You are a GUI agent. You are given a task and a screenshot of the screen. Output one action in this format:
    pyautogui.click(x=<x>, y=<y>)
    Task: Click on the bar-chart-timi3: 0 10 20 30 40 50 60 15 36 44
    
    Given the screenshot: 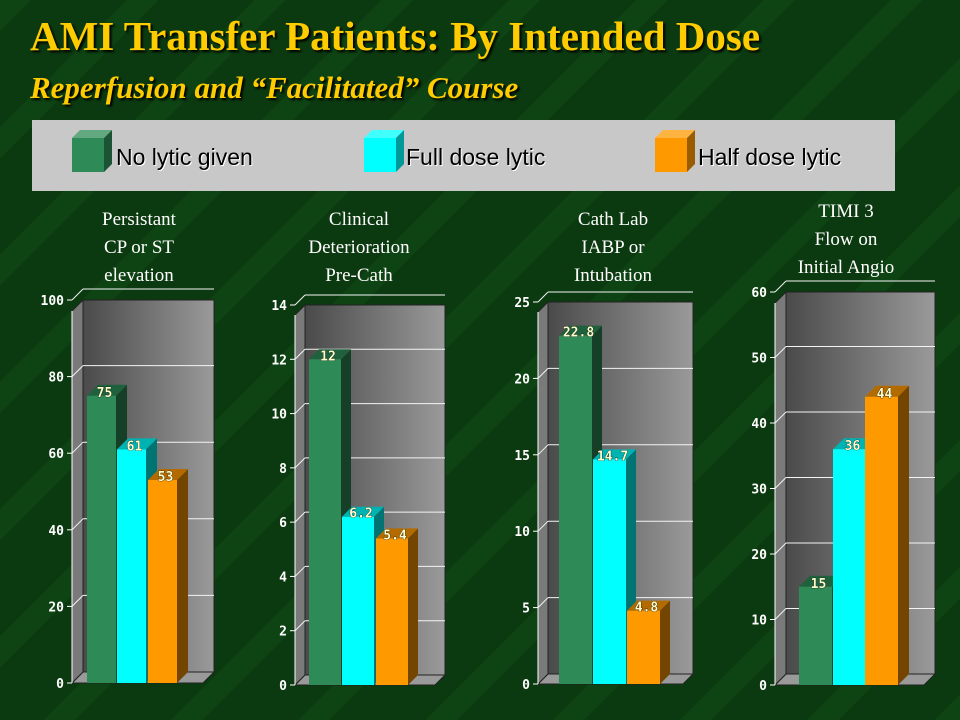 What is the action you would take?
    pyautogui.click(x=844, y=487)
    